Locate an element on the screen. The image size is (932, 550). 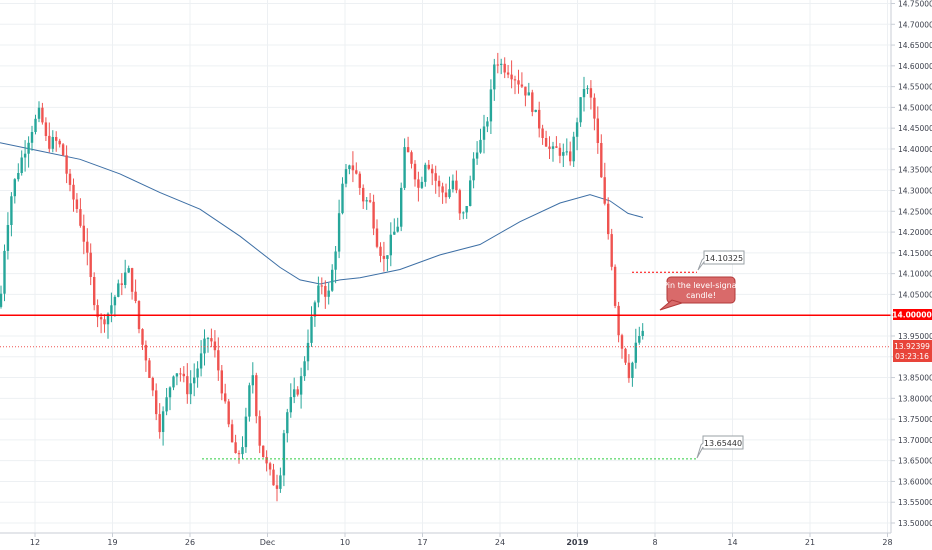
y-tick-label: 13.55000 is located at coordinates (915, 502).